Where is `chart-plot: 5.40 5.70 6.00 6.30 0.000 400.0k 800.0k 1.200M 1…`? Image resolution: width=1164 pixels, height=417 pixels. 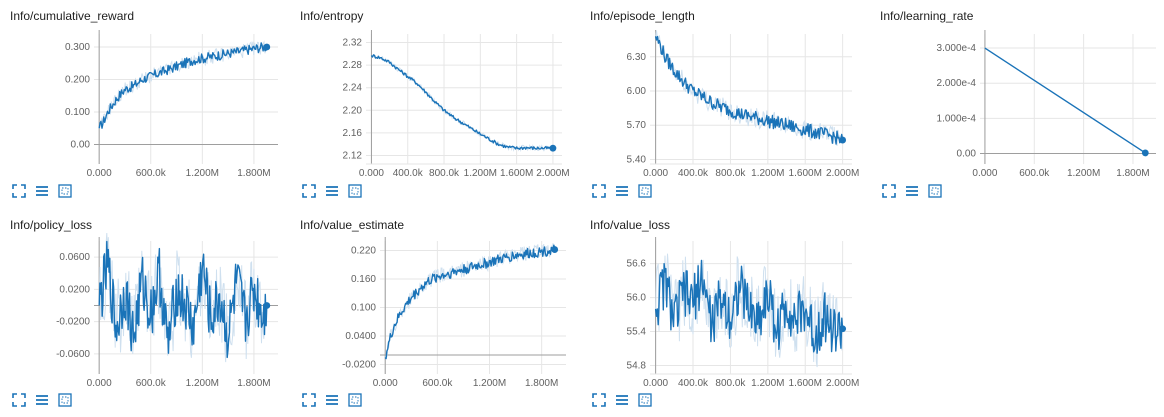
chart-plot: 5.40 5.70 6.00 6.30 0.000 400.0k 800.0k 1.200M 1… is located at coordinates (743, 104).